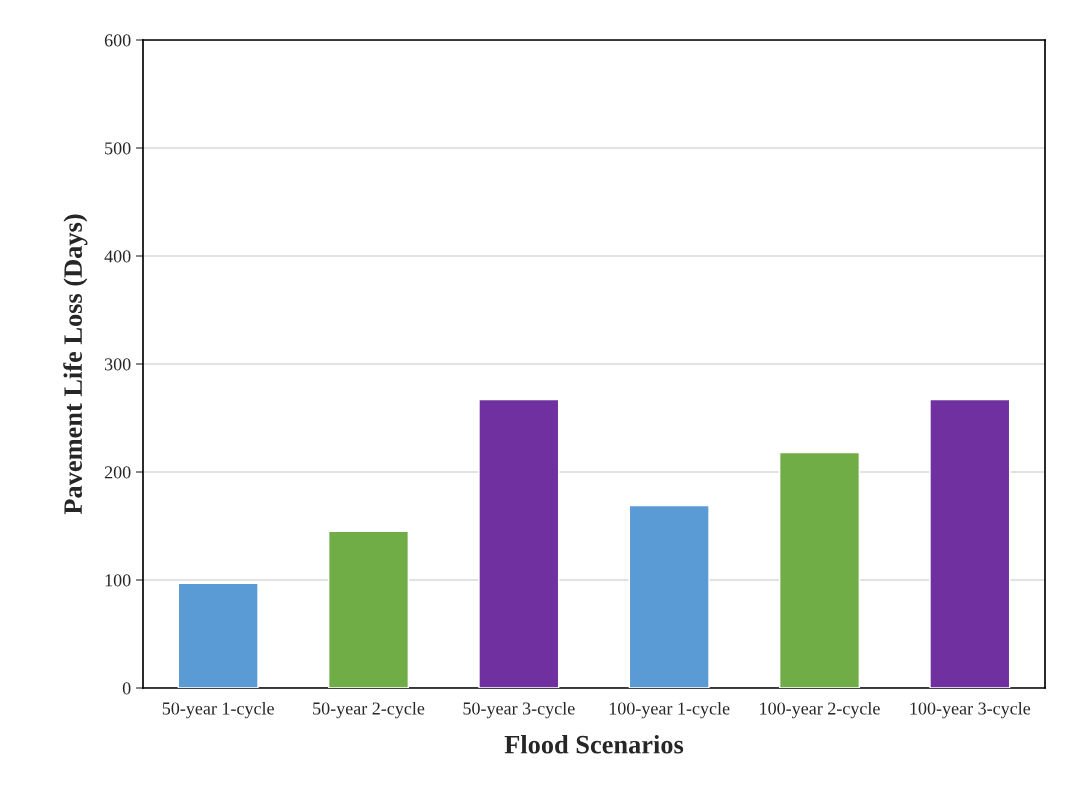 The width and height of the screenshot is (1065, 791). Describe the element at coordinates (594, 744) in the screenshot. I see `x-axis-title: Flood Scenarios` at that location.